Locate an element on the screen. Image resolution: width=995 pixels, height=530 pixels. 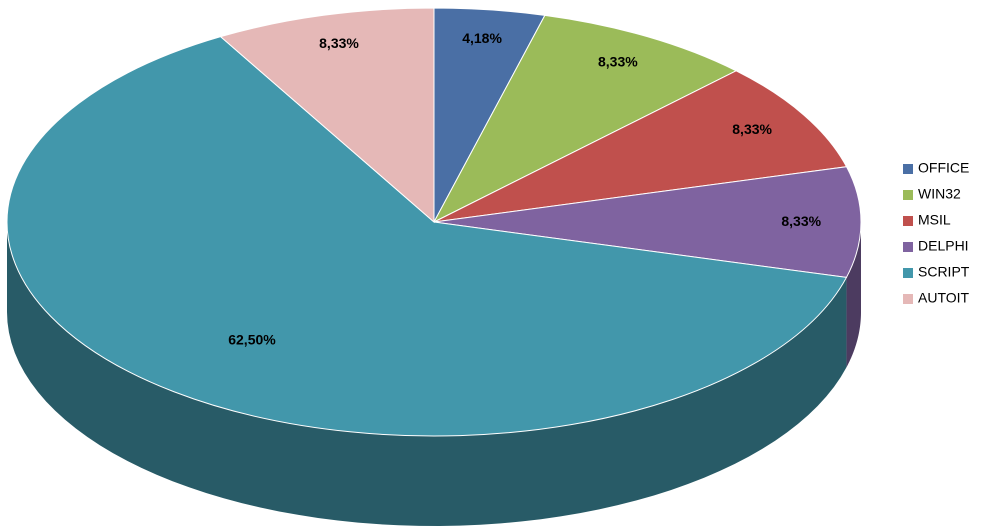
slice-side is located at coordinates (853, 295).